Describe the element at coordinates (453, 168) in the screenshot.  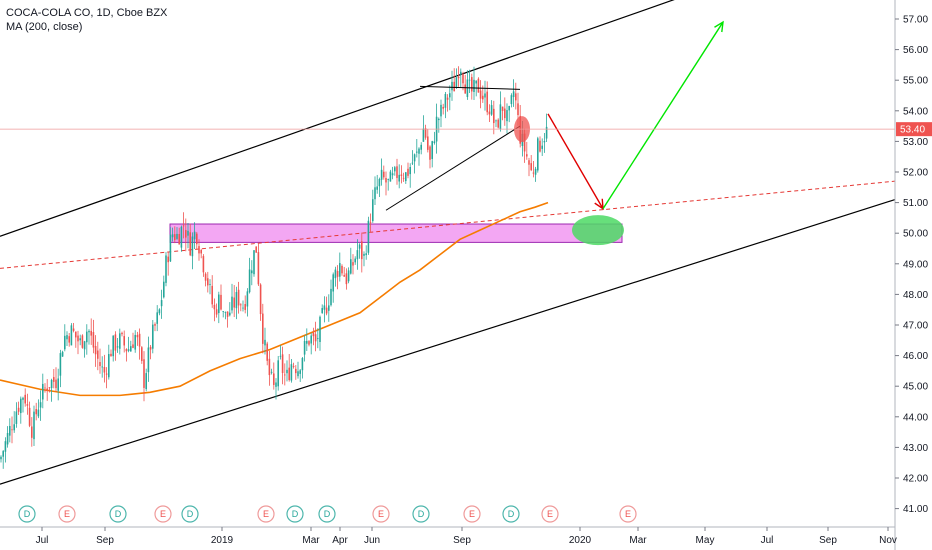
I see `wedge-lower-line` at that location.